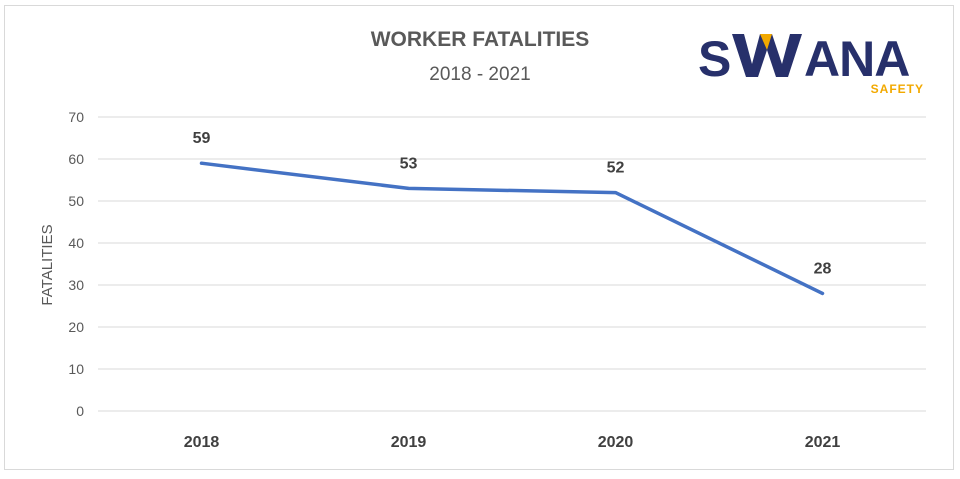  Describe the element at coordinates (616, 168) in the screenshot. I see `data-label: 52` at that location.